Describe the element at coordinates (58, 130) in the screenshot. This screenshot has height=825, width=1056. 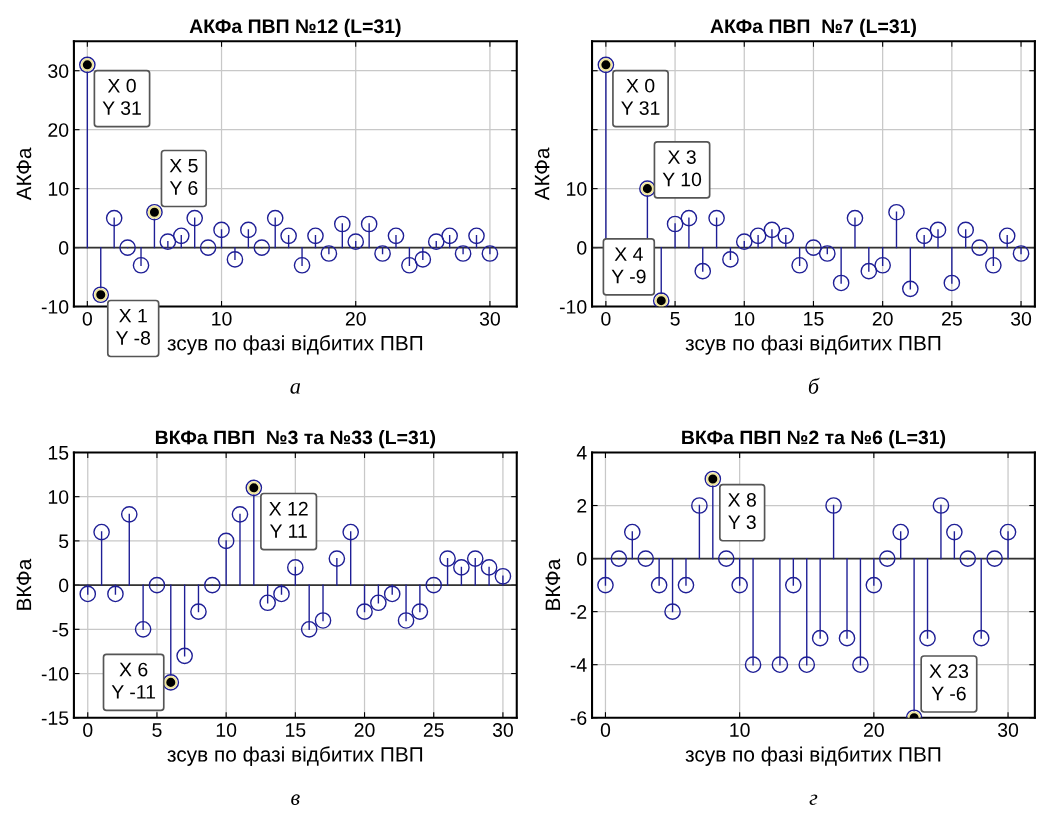
I see `y-tick-label: 20` at that location.